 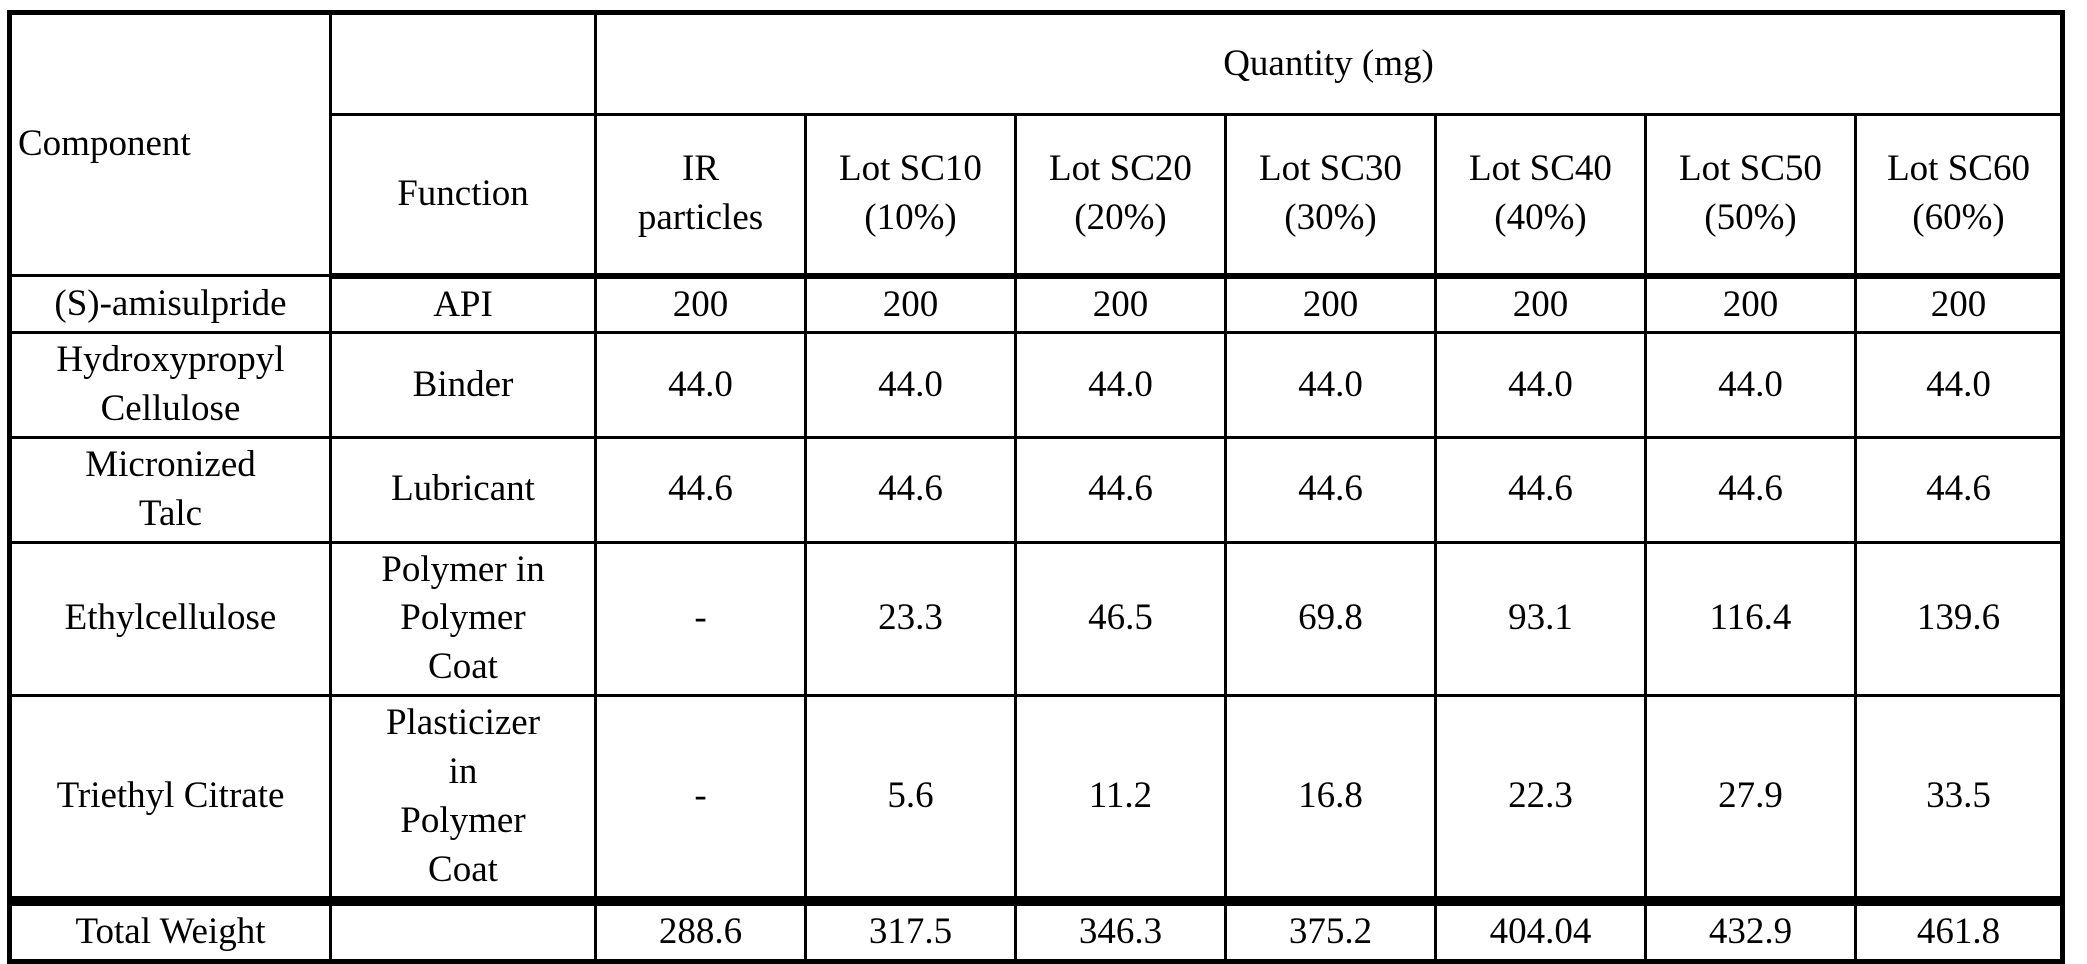 What do you see at coordinates (1750, 798) in the screenshot?
I see `cell-value: 27.9` at bounding box center [1750, 798].